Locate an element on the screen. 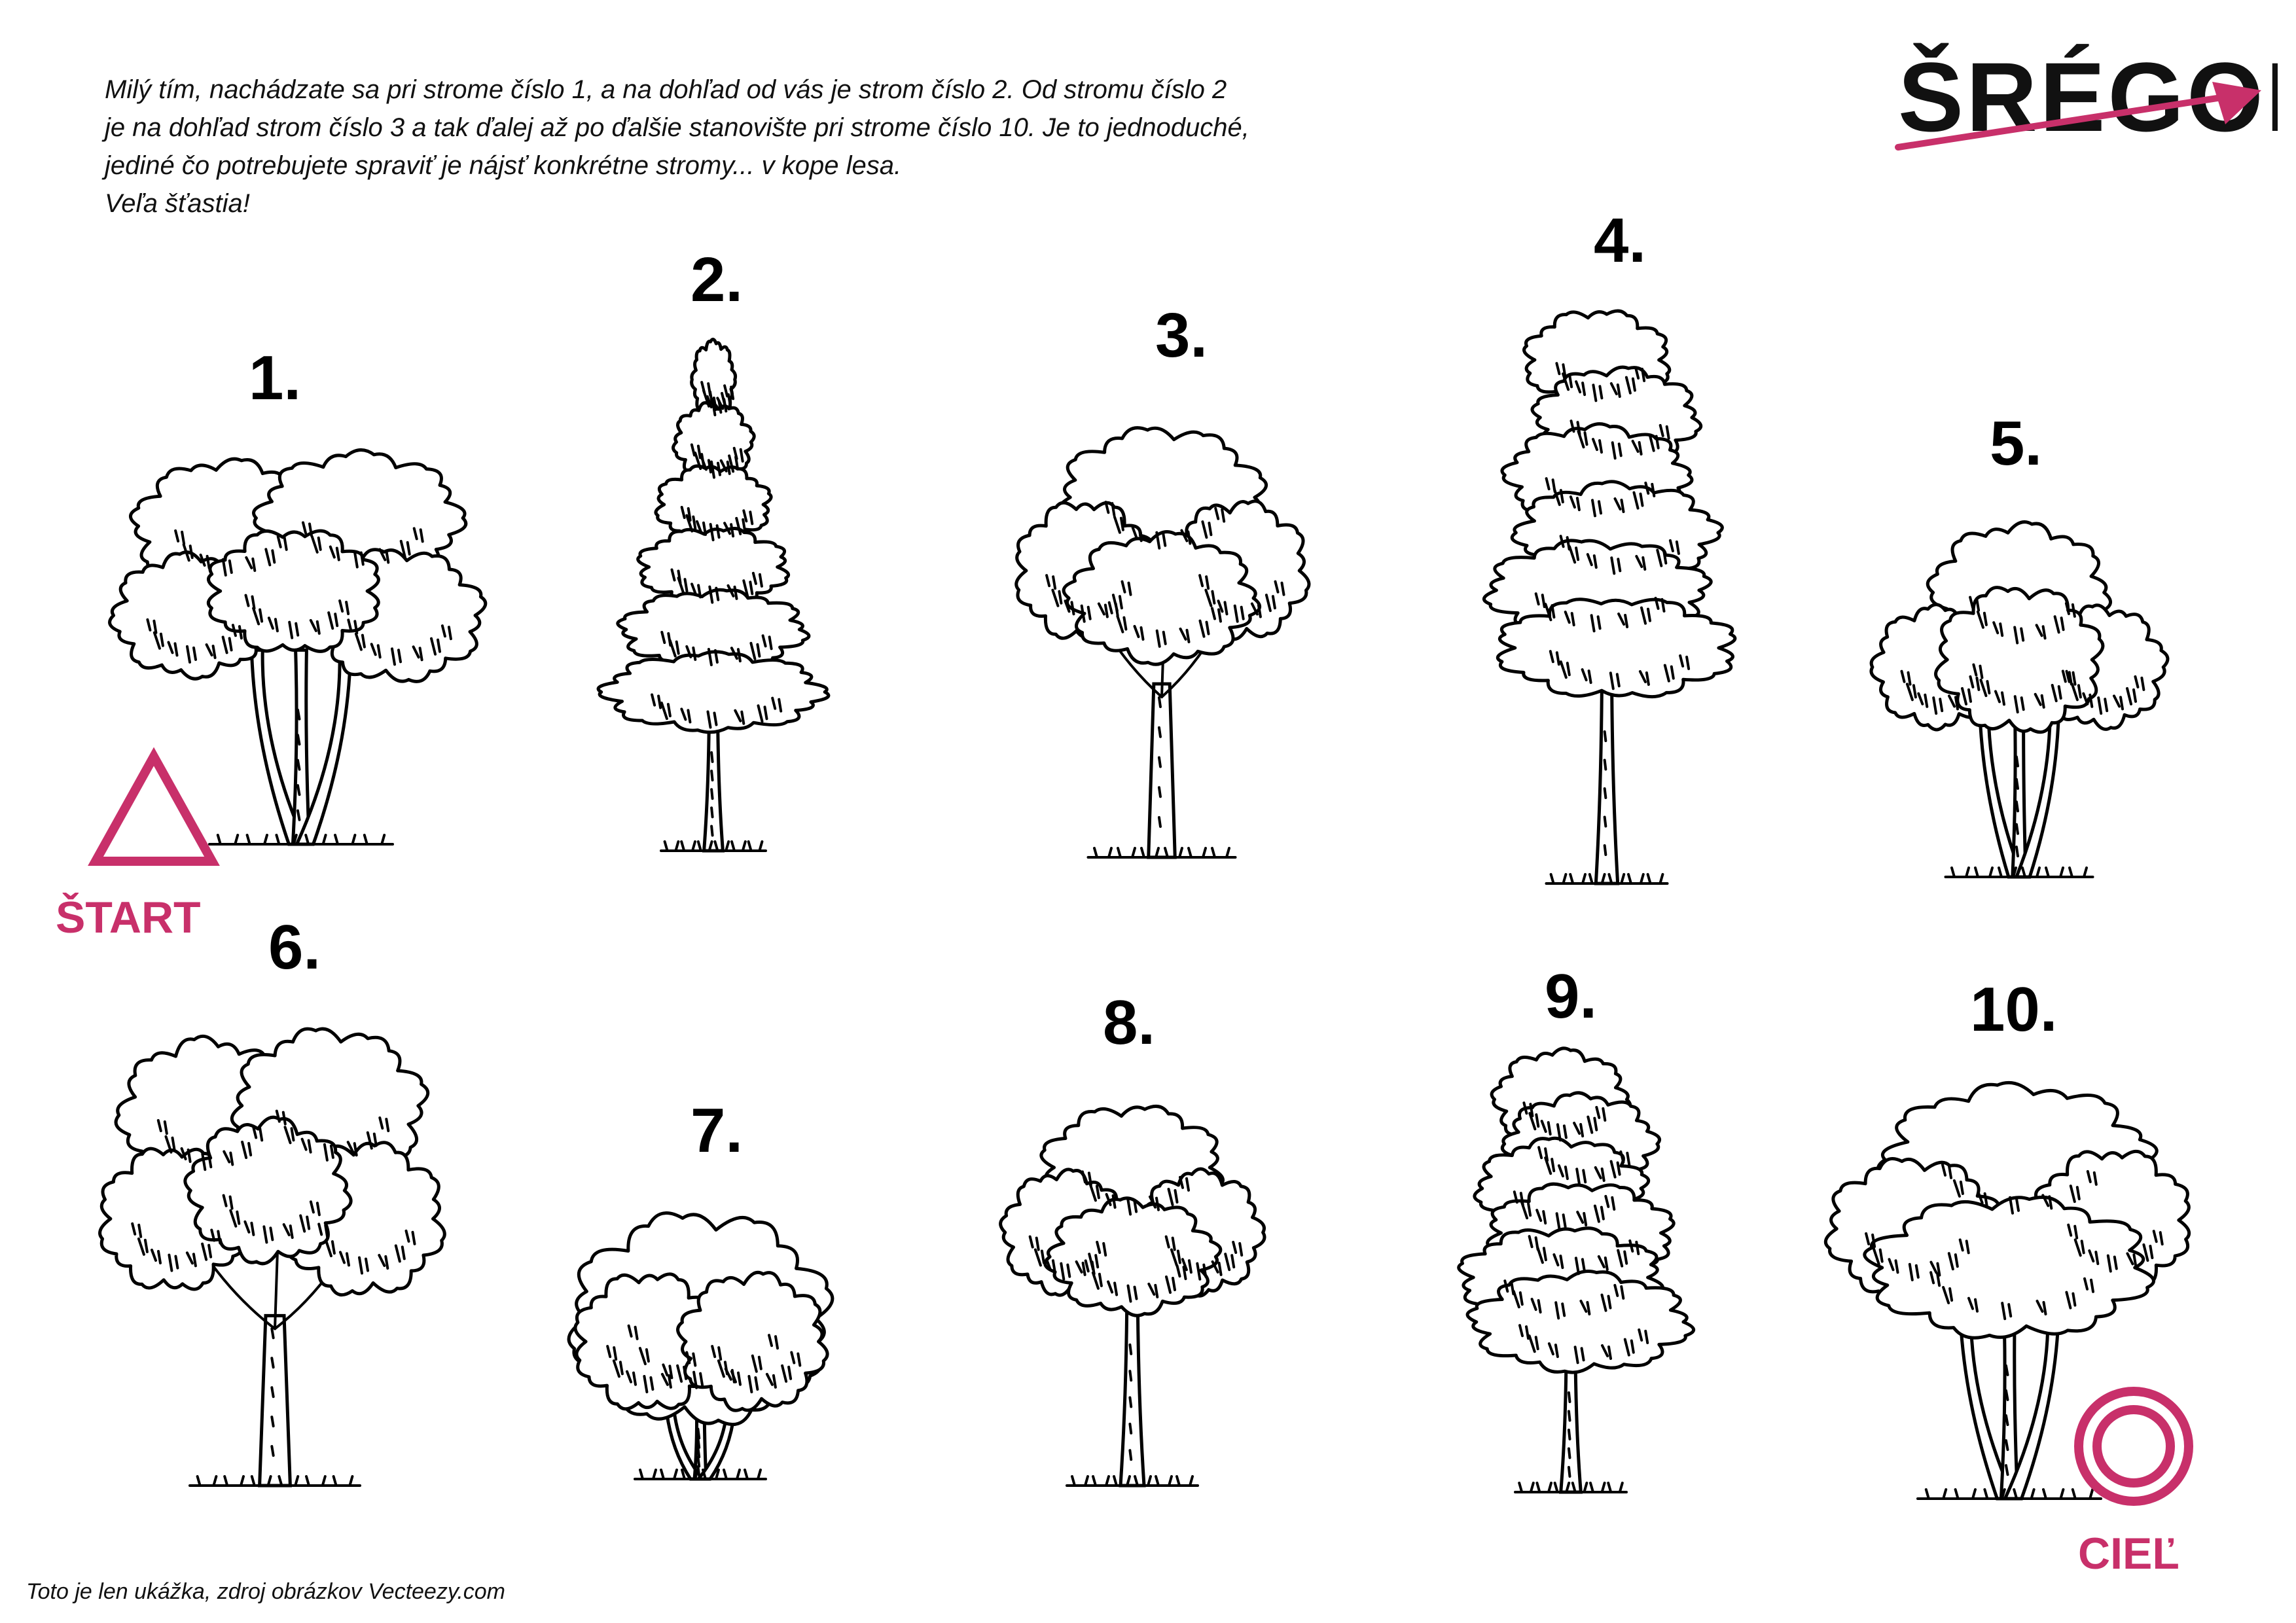 The image size is (2296, 1623). target-circle-icon is located at coordinates (2133, 1446).